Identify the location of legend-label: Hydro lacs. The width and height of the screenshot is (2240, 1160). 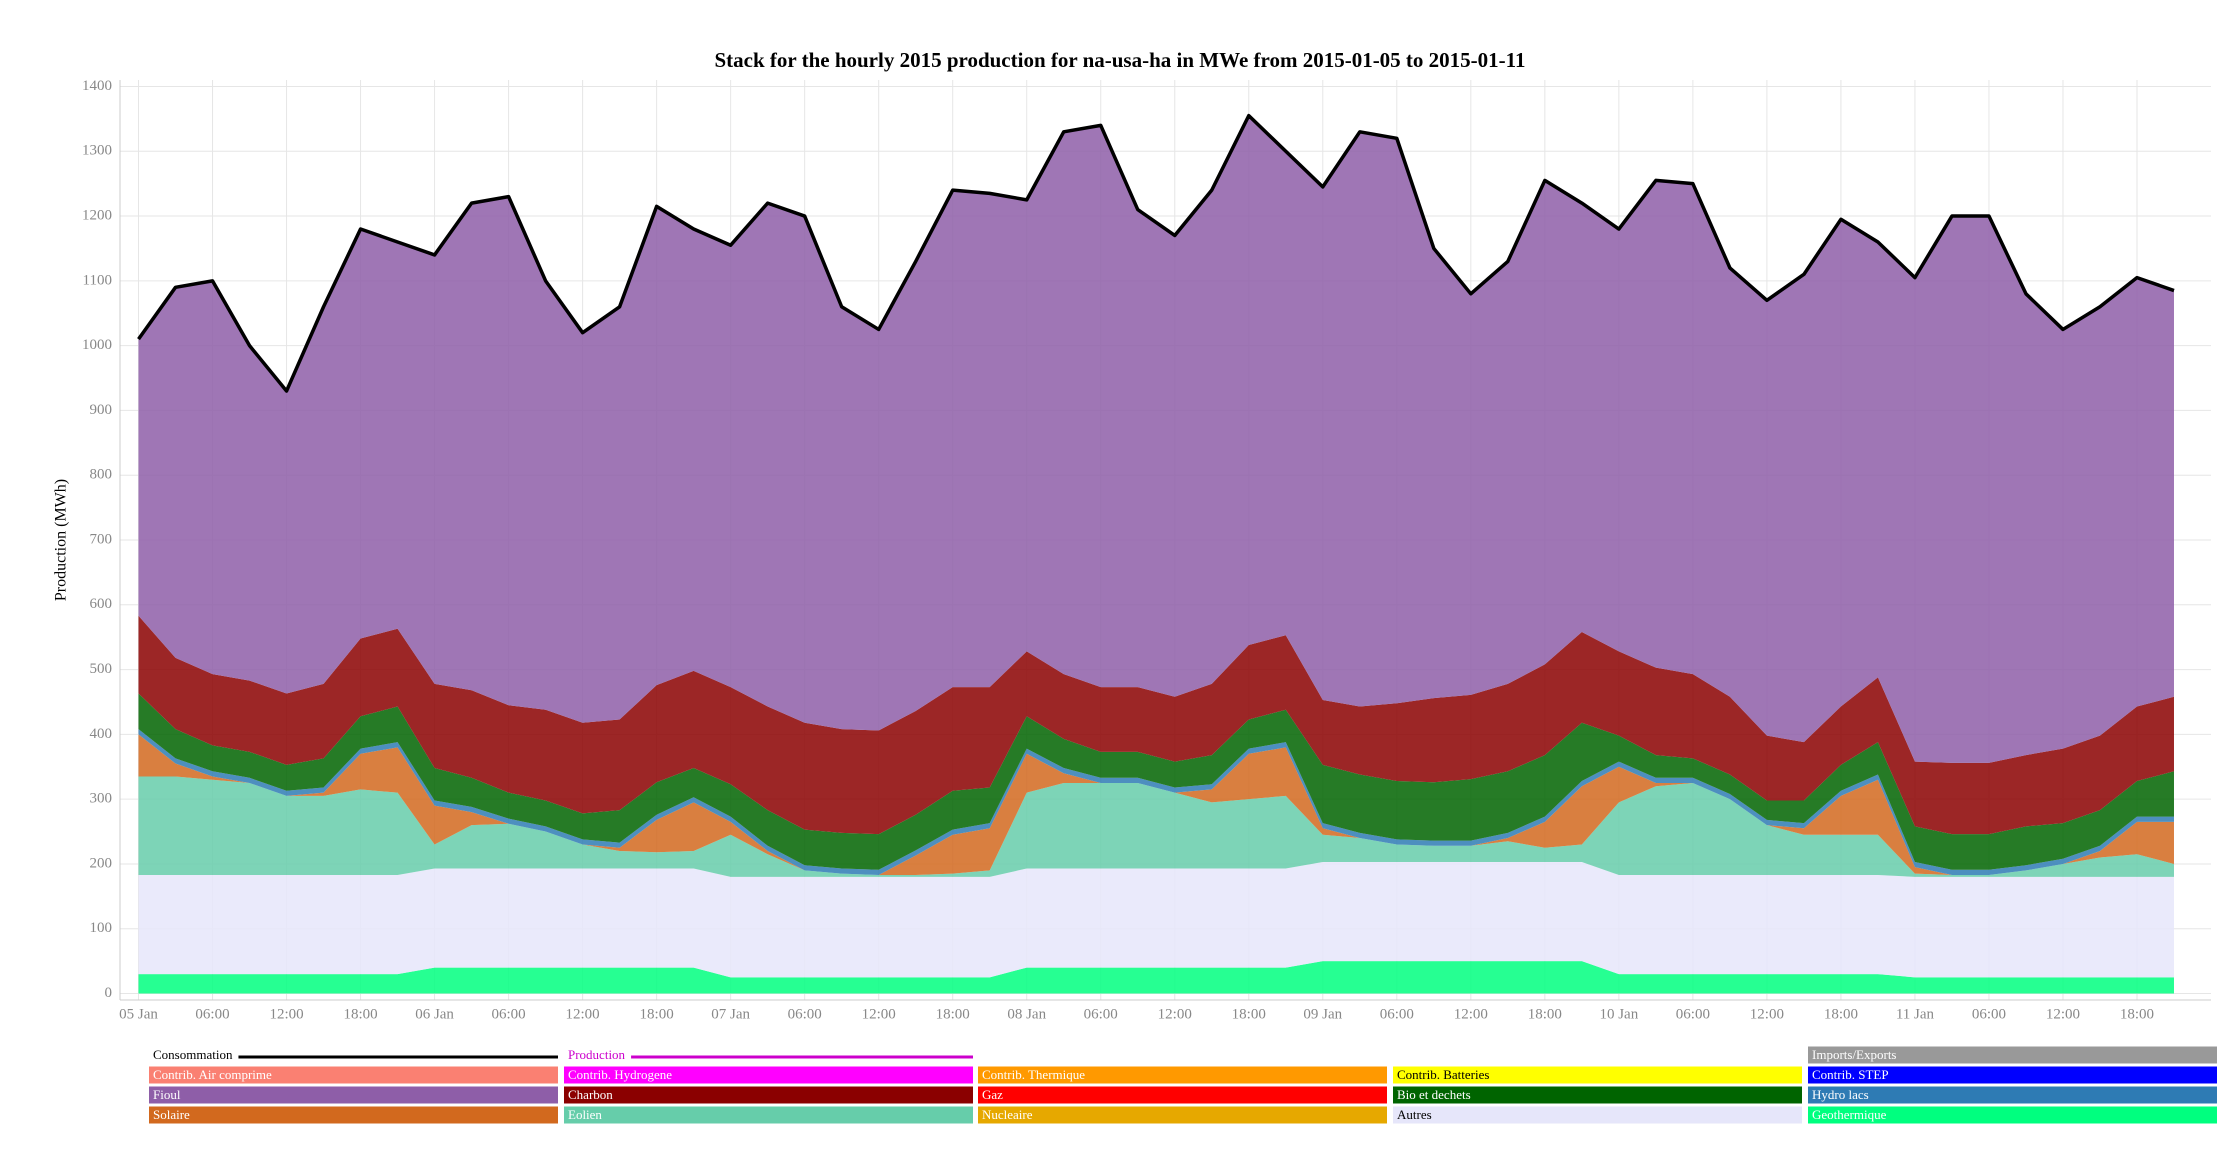
(1840, 1094).